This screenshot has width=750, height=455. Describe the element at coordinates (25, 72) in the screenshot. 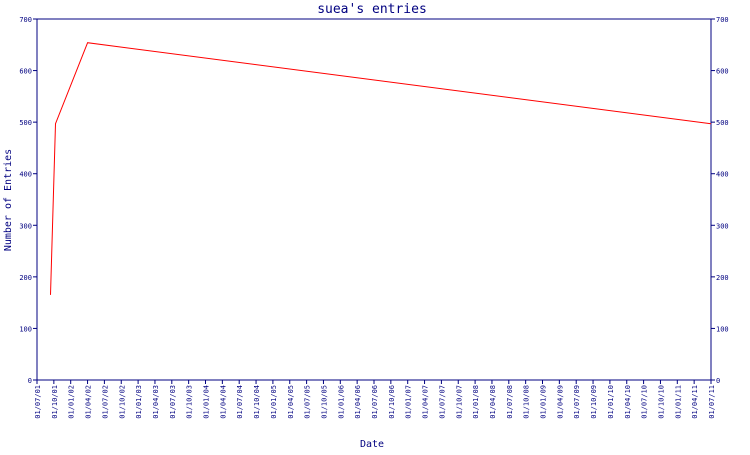

I see `y-tick-label-left: 600` at that location.